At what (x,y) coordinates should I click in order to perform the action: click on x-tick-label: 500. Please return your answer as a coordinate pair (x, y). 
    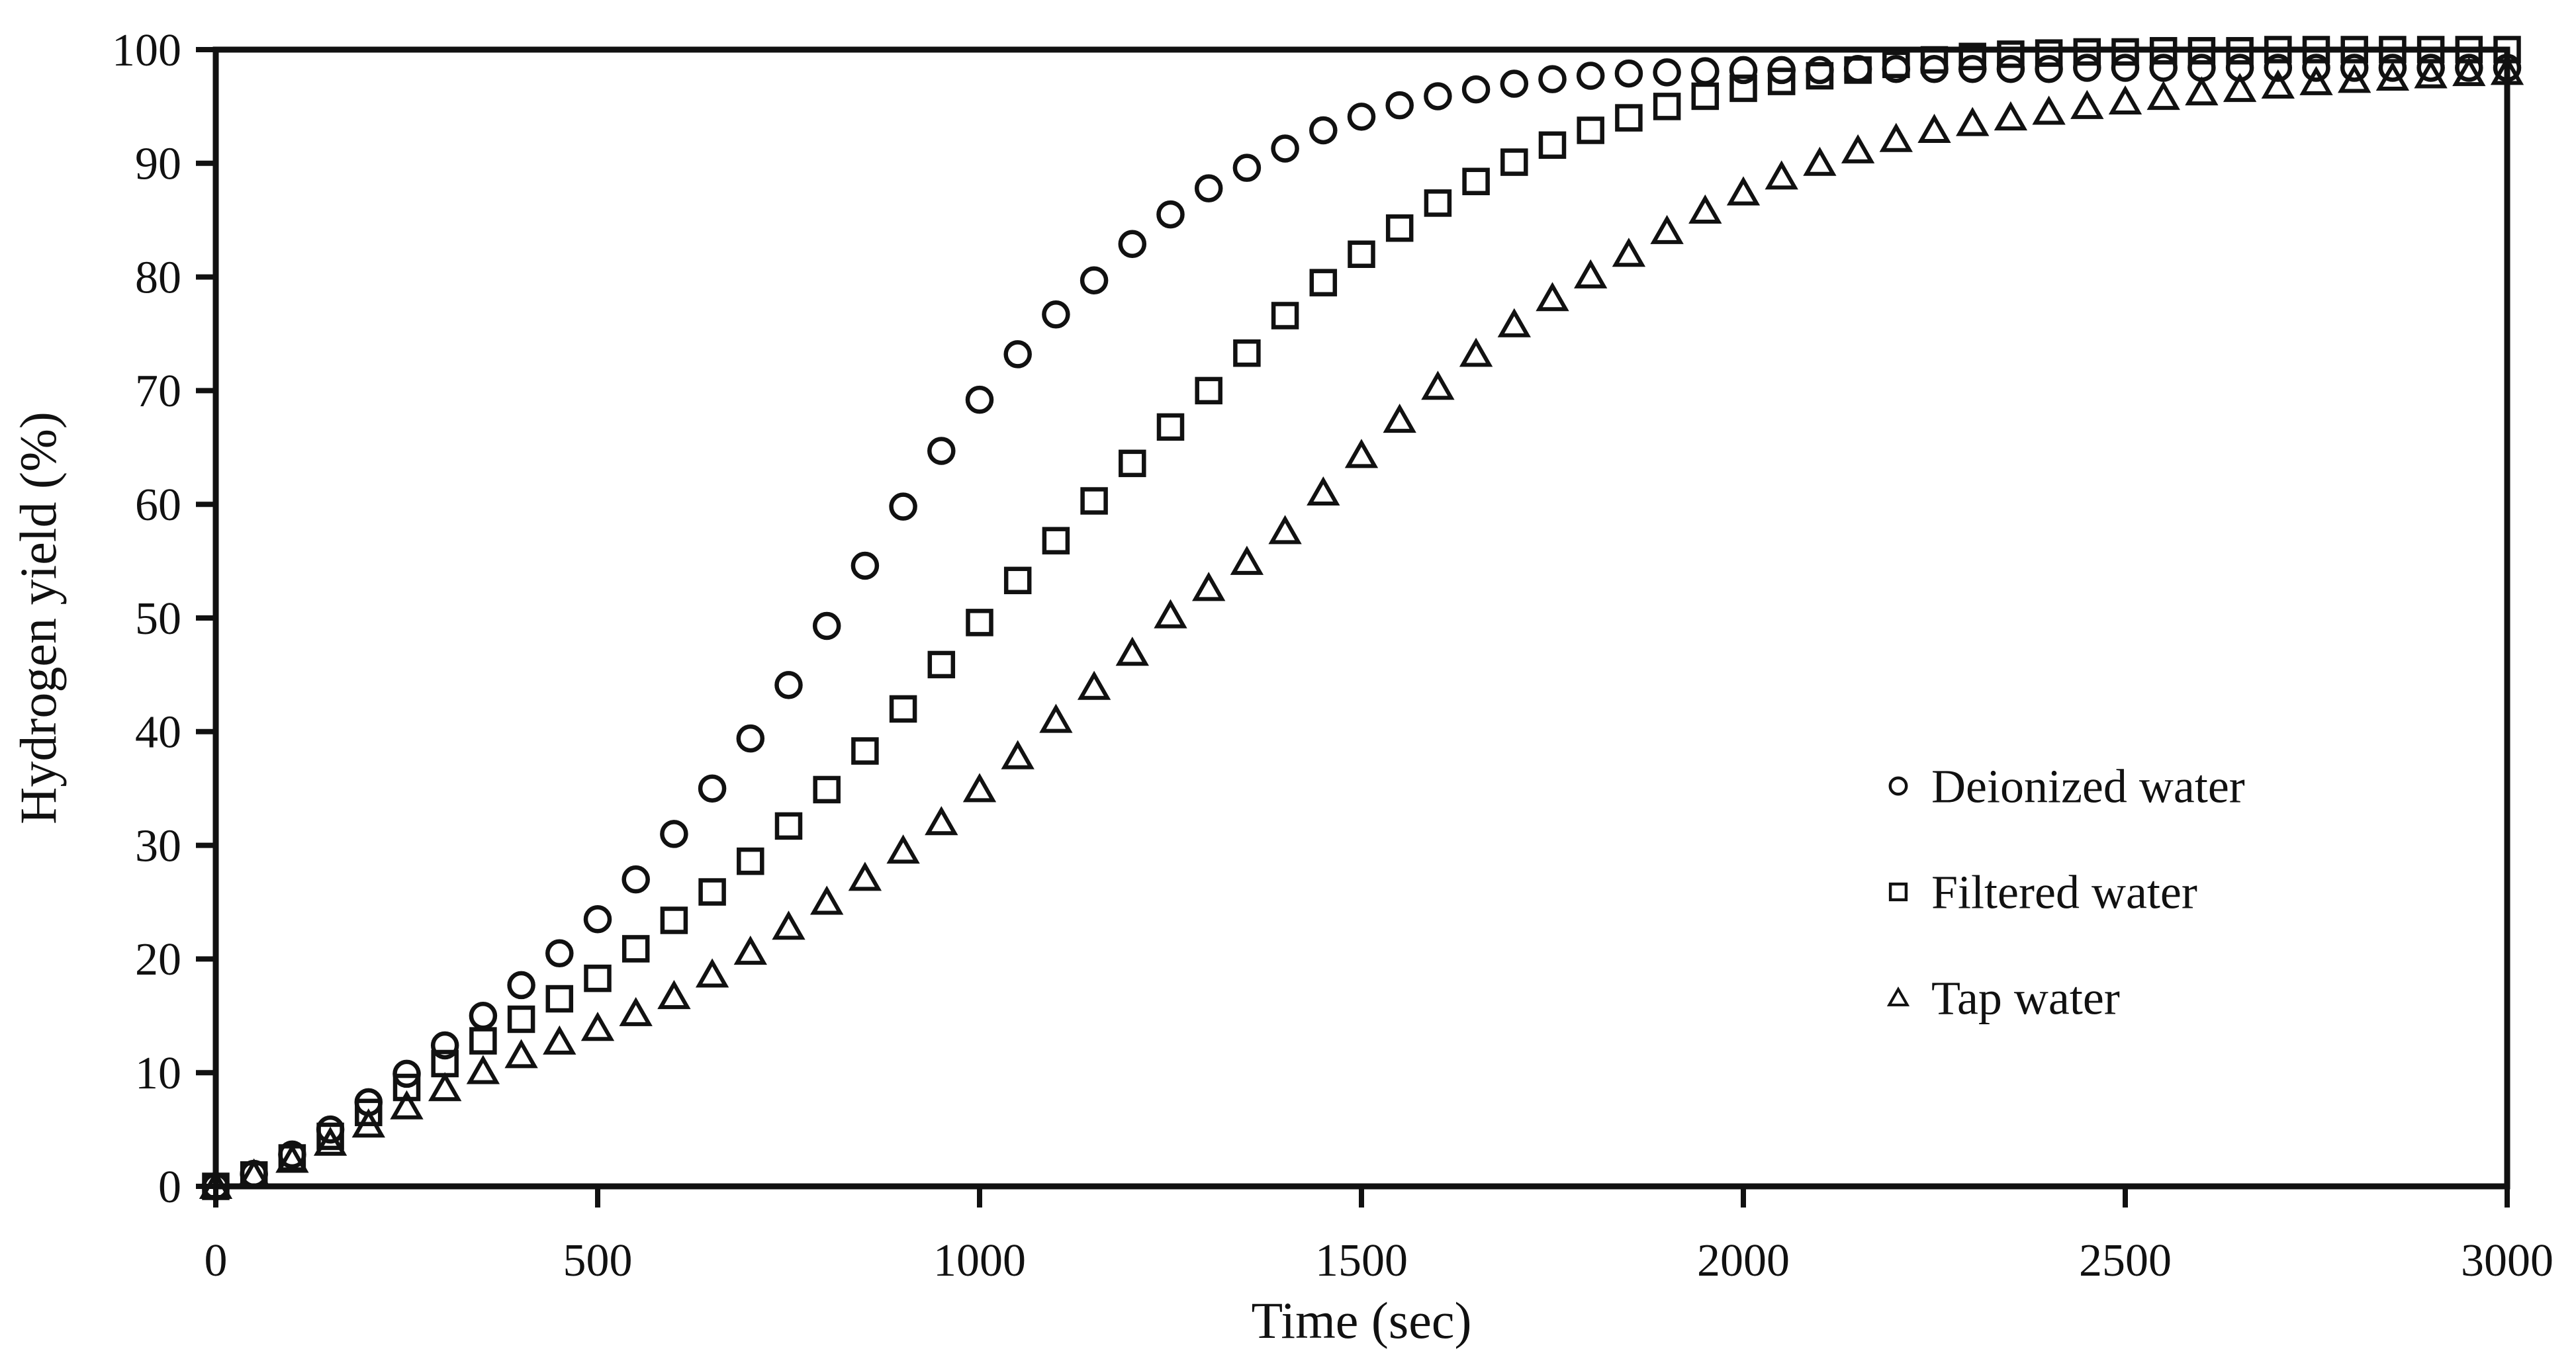
    Looking at the image, I should click on (598, 1260).